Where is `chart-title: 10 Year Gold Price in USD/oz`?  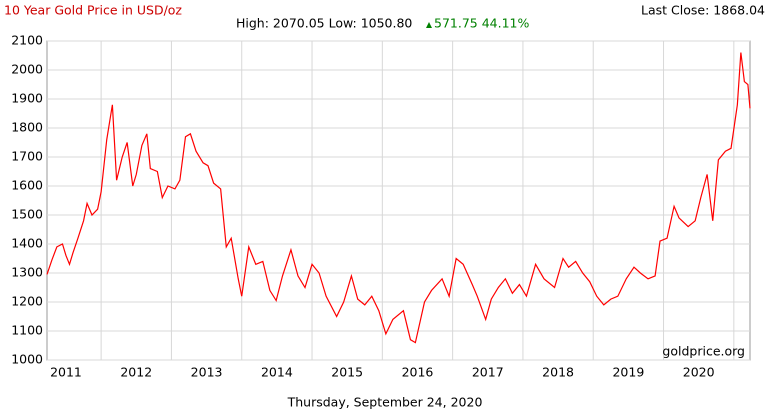 chart-title: 10 Year Gold Price in USD/oz is located at coordinates (93, 10).